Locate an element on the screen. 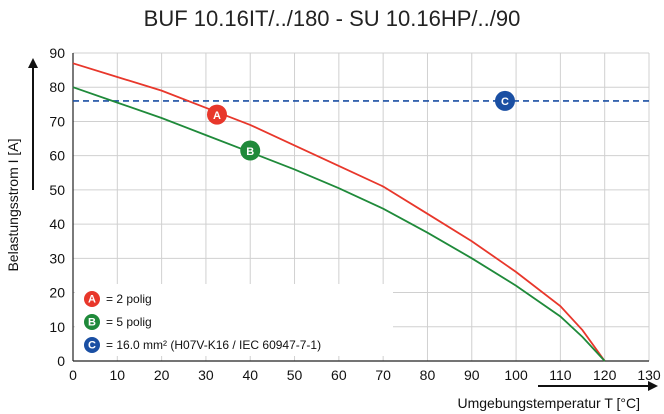 The width and height of the screenshot is (664, 414). x-axis-label: Umgebungstemperatur T [°C] is located at coordinates (549, 403).